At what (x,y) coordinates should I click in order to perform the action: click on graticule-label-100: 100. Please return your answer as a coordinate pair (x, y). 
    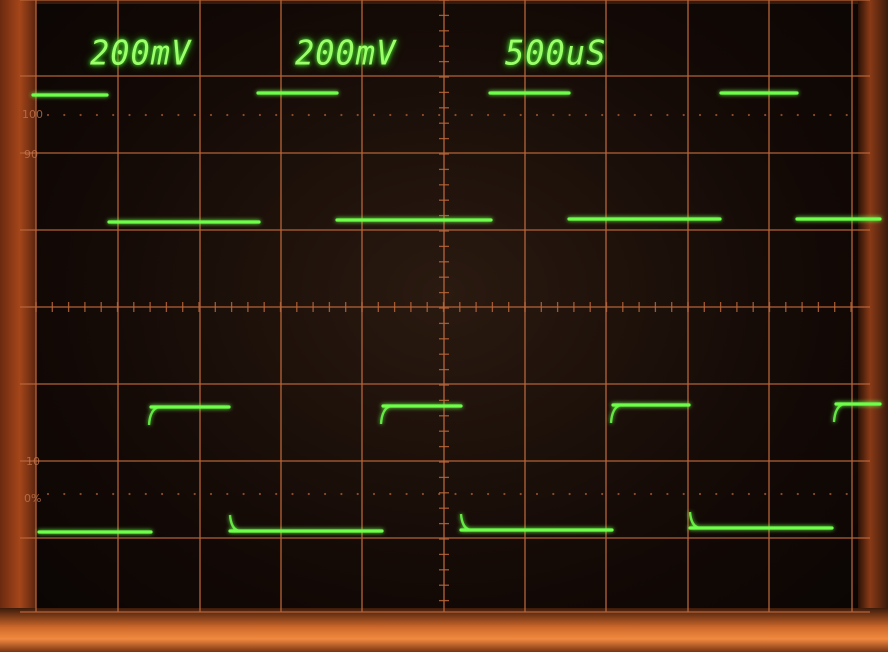
    Looking at the image, I should click on (32, 114).